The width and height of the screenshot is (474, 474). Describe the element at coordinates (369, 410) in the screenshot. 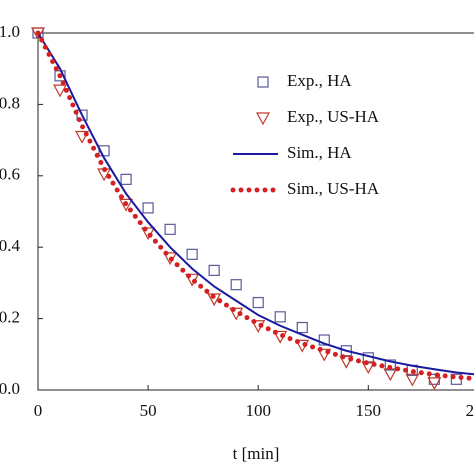

I see `x-tick-label: 150` at that location.